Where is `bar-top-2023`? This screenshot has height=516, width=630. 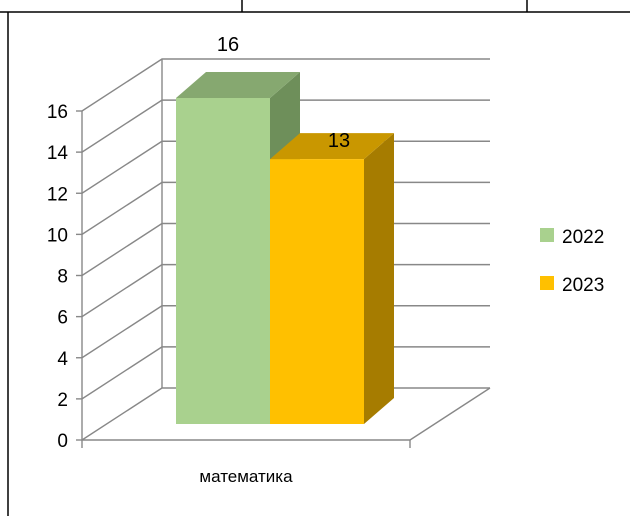 bar-top-2023 is located at coordinates (332, 146).